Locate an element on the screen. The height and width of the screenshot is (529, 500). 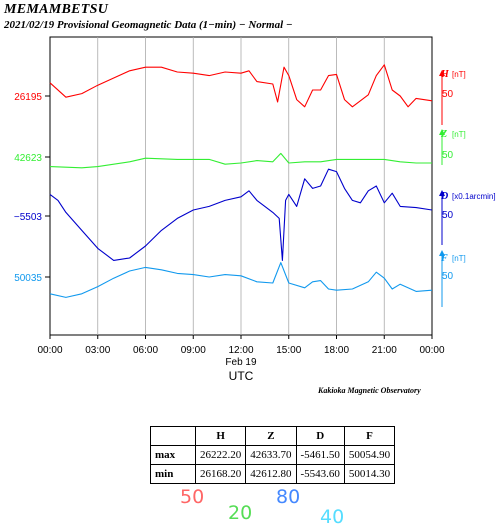
series-line-f is located at coordinates (241, 280).